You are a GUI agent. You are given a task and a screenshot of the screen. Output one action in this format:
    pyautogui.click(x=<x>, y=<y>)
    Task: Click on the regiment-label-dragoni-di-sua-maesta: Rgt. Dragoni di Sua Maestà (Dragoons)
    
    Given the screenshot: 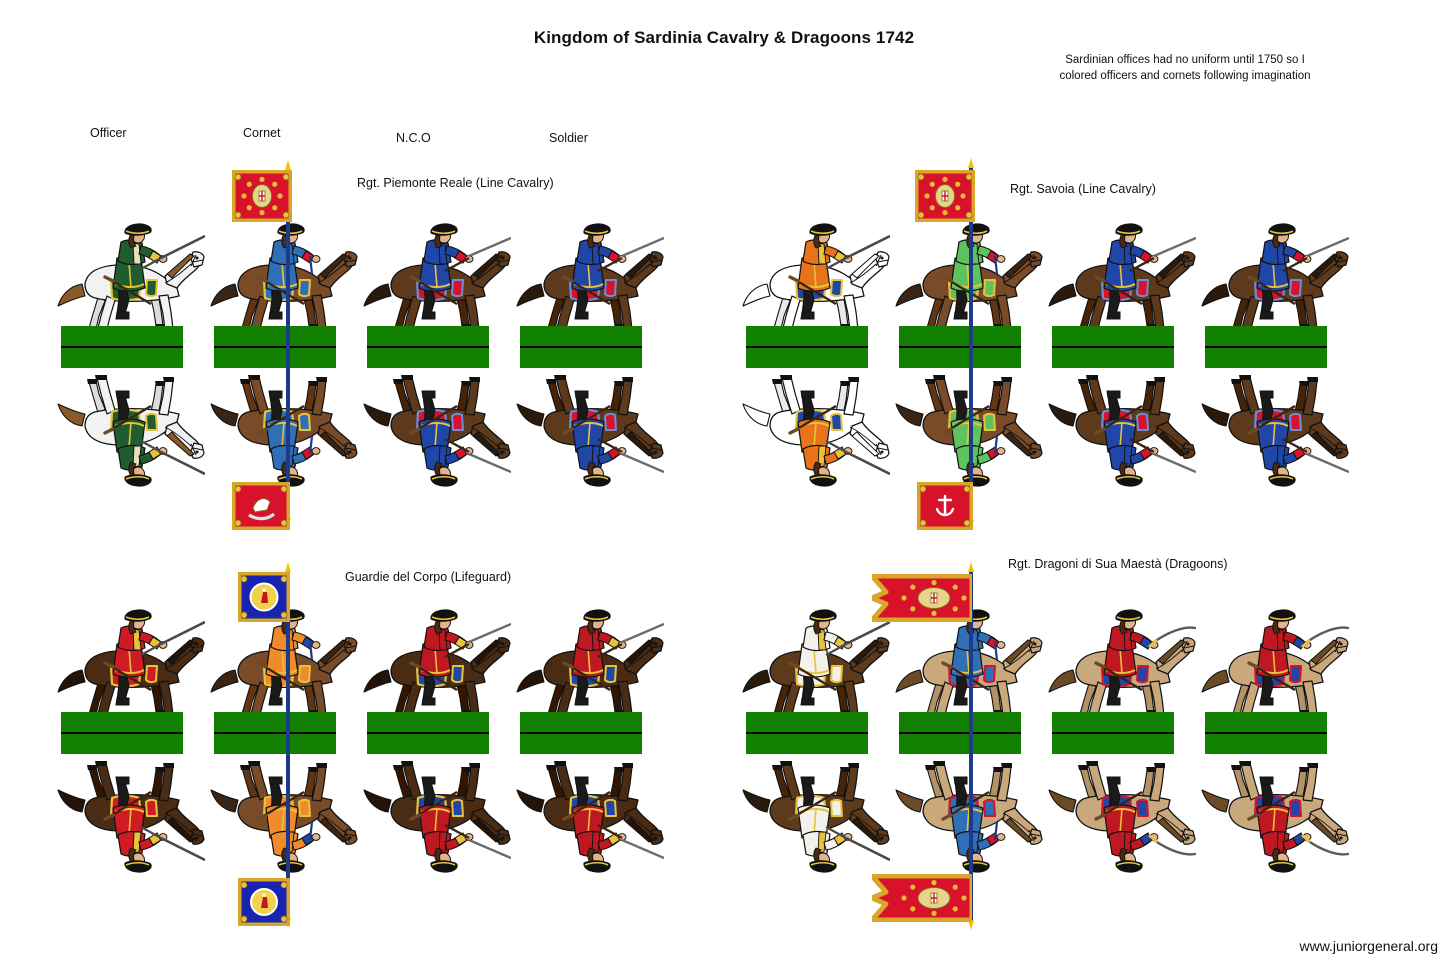 What is the action you would take?
    pyautogui.click(x=1118, y=564)
    